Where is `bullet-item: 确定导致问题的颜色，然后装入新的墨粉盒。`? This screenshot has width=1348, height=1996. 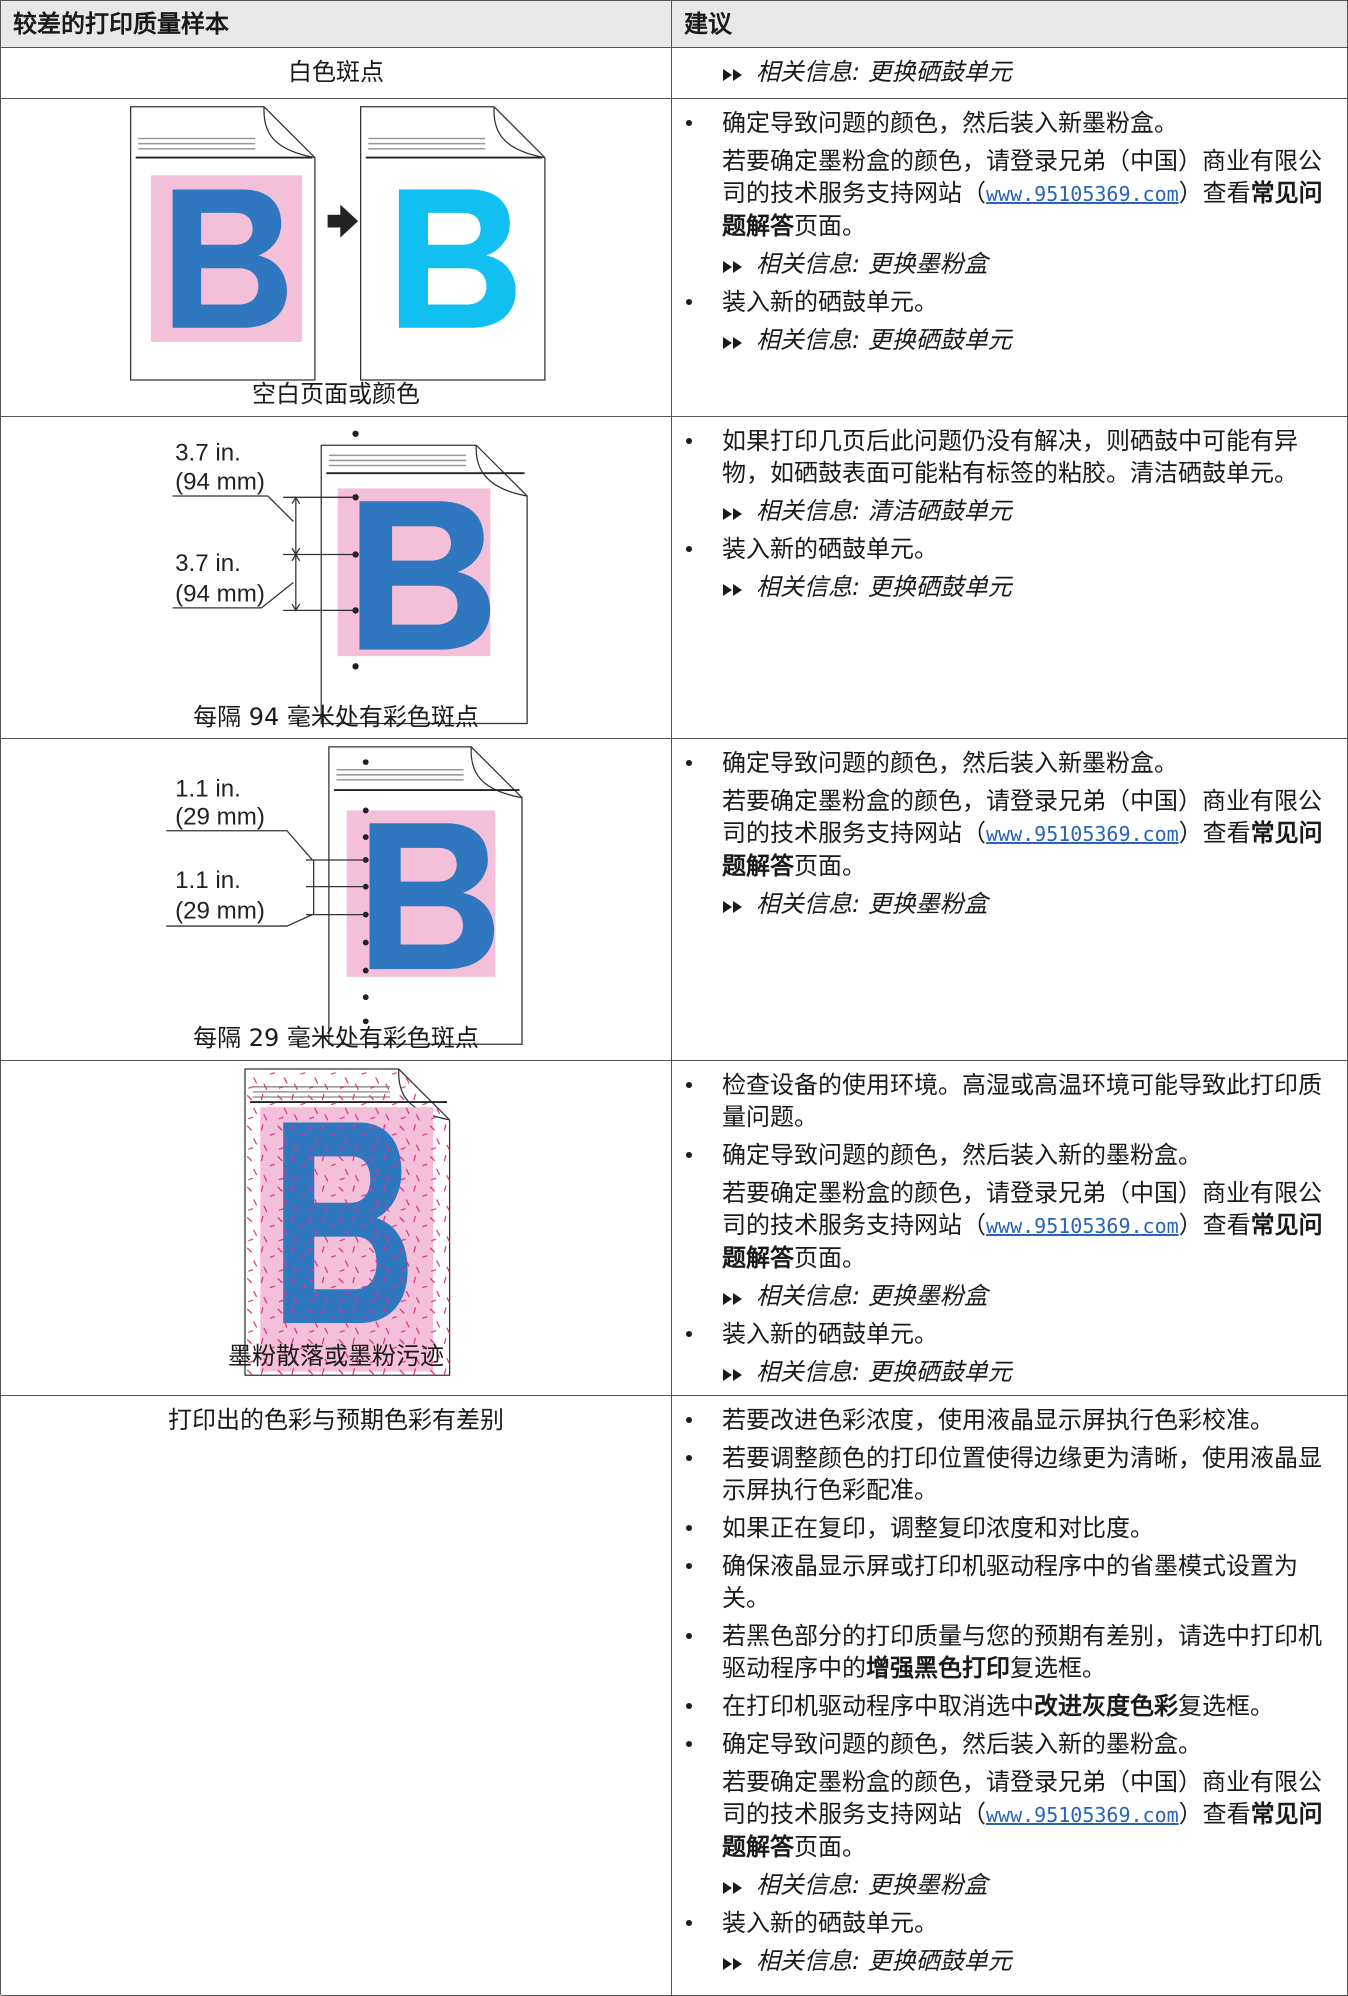
bullet-item: 确定导致问题的颜色，然后装入新的墨粉盒。 is located at coordinates (1008, 1155).